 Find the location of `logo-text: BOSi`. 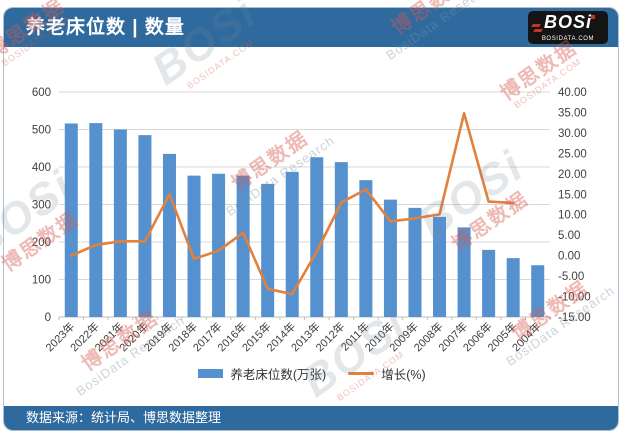

logo-text: BOSi is located at coordinates (567, 22).